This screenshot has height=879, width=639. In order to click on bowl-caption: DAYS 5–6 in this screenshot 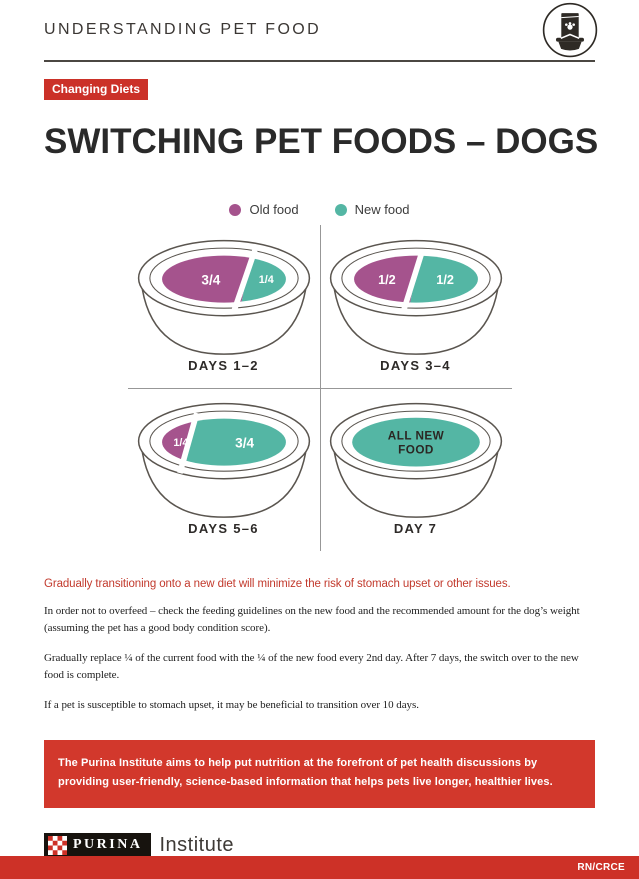, I will do `click(223, 528)`.